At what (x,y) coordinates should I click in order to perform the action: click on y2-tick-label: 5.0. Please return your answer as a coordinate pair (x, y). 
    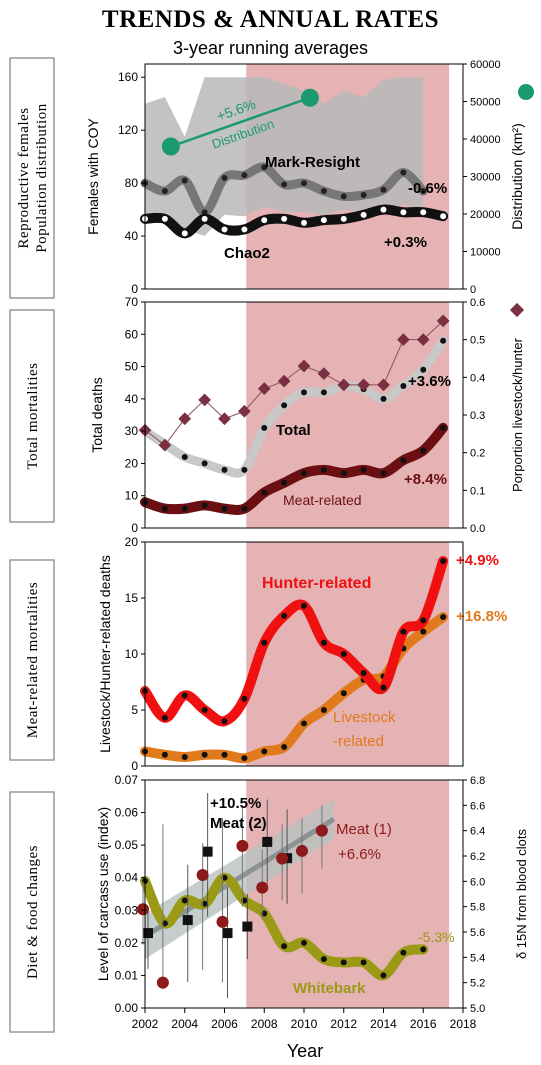
    Looking at the image, I should click on (477, 1009).